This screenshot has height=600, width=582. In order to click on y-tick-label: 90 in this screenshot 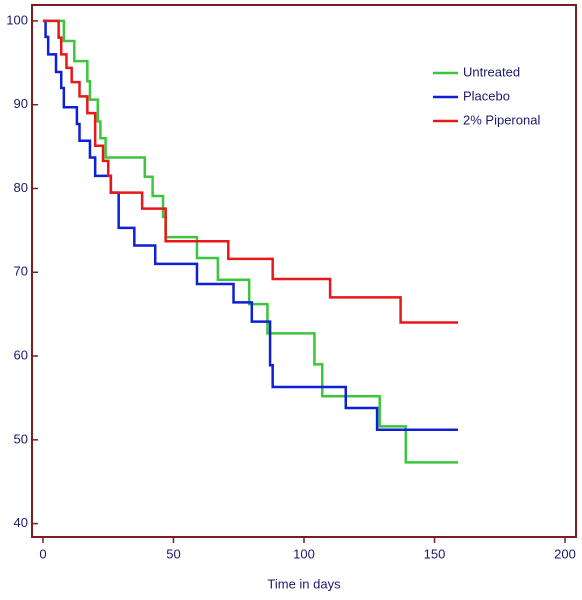, I will do `click(21, 103)`.